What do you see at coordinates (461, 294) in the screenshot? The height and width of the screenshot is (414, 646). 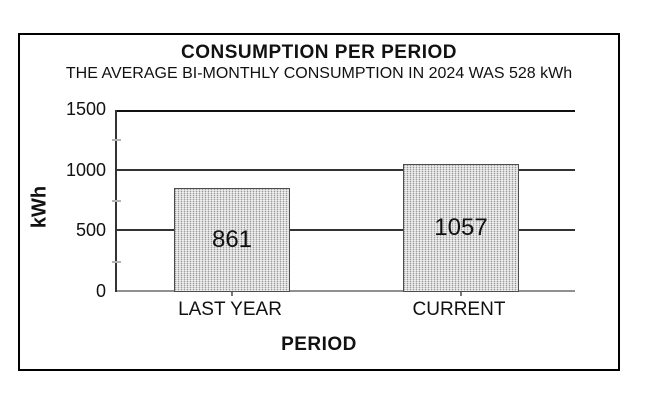 I see `x-tick-current` at bounding box center [461, 294].